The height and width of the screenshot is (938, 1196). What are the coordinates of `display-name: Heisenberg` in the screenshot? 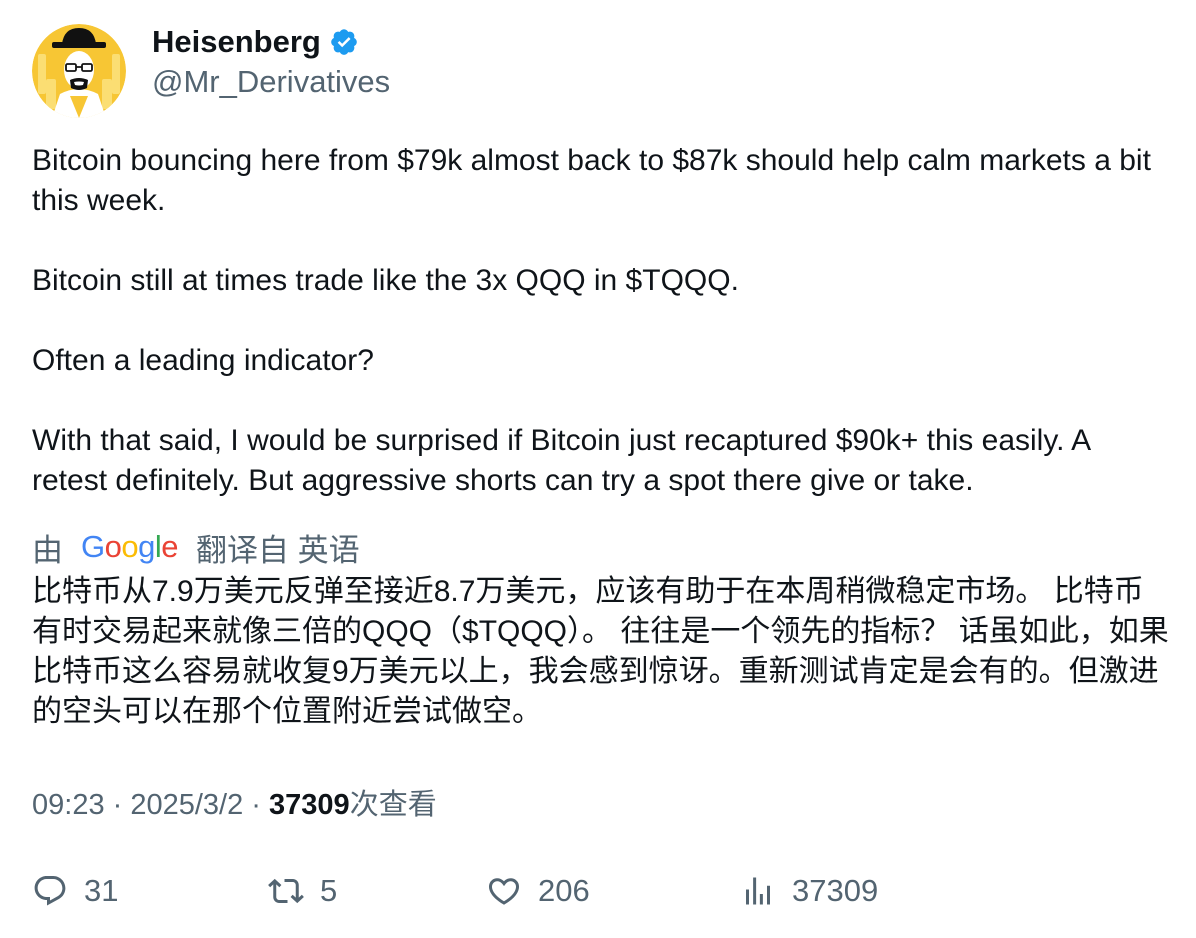 It's located at (236, 41).